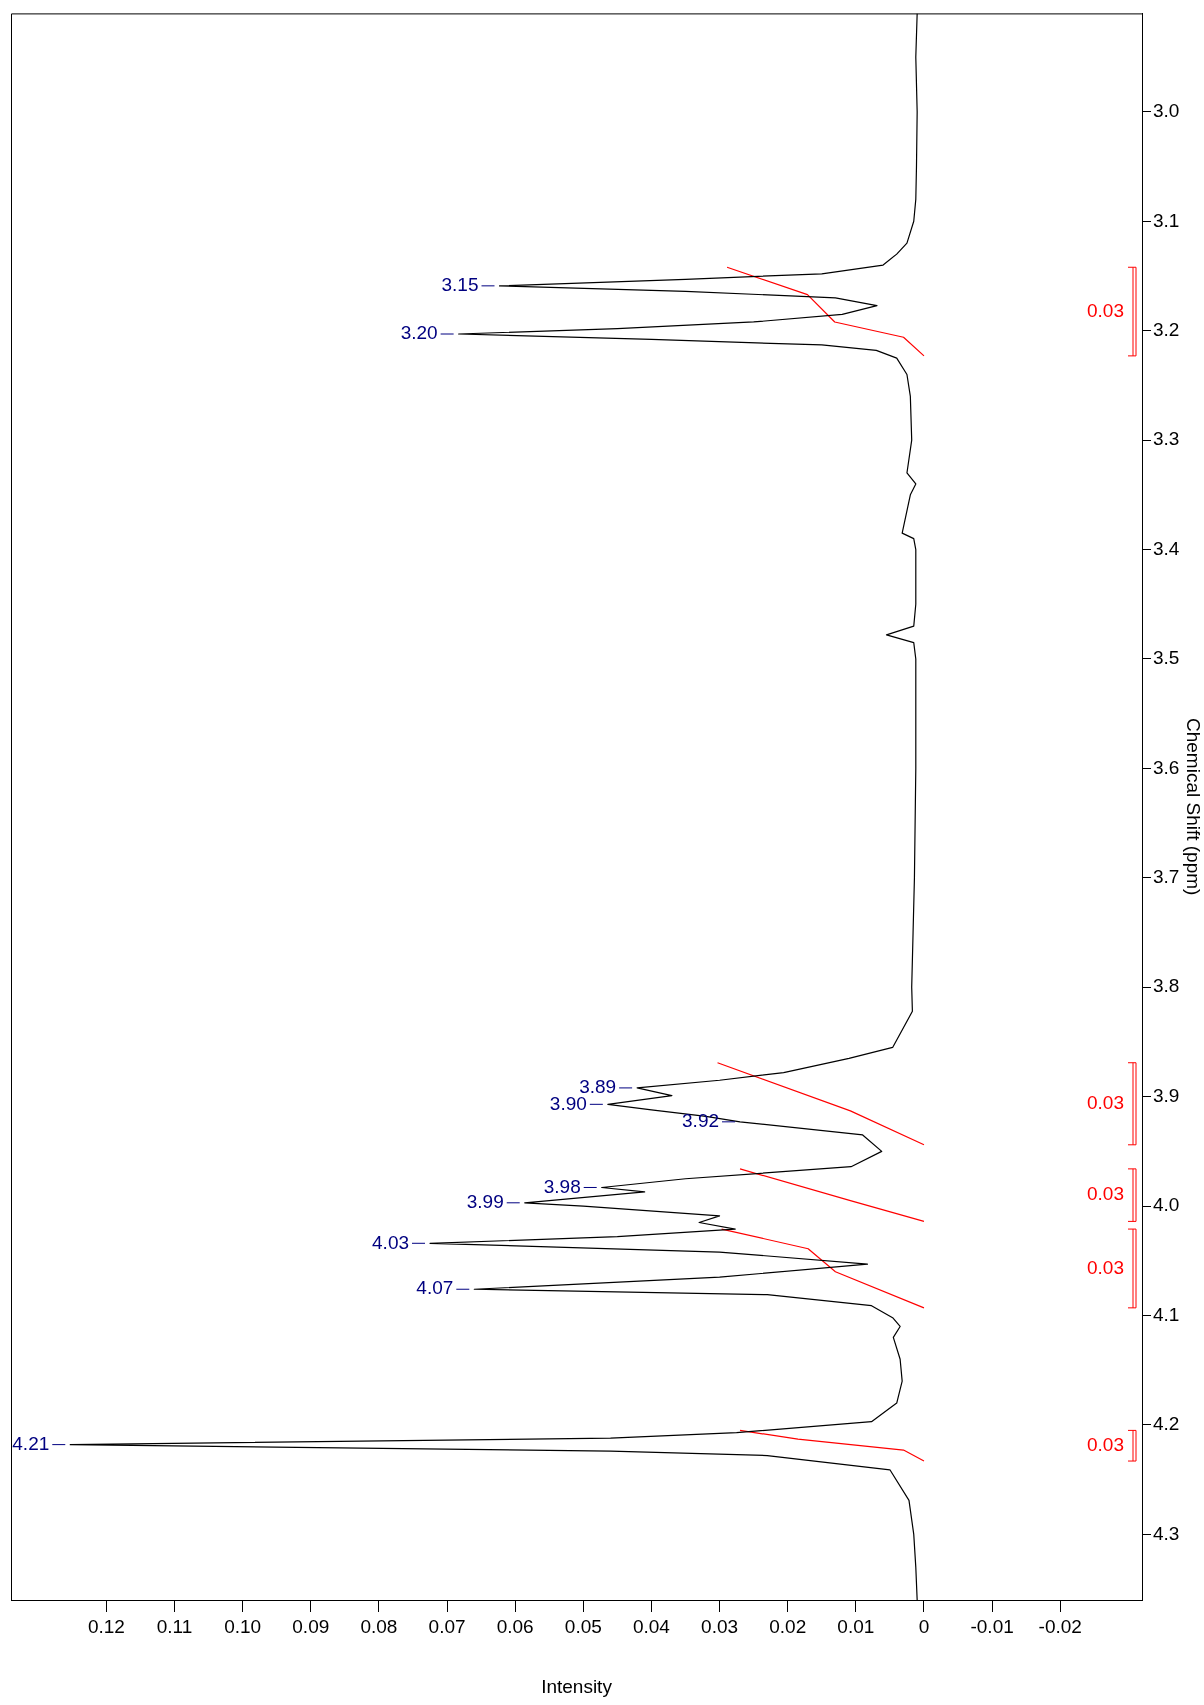  Describe the element at coordinates (924, 1626) in the screenshot. I see `x-tick-label: 0` at that location.